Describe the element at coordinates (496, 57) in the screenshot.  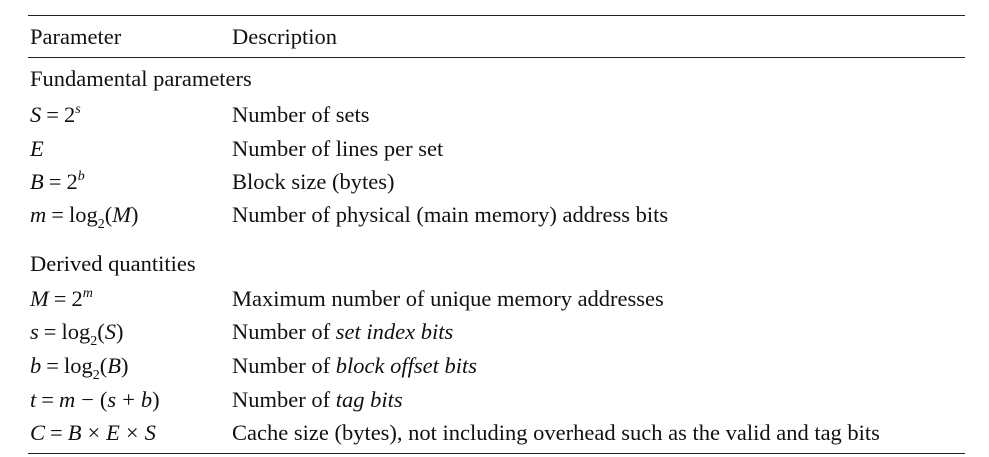
I see `header-rule` at that location.